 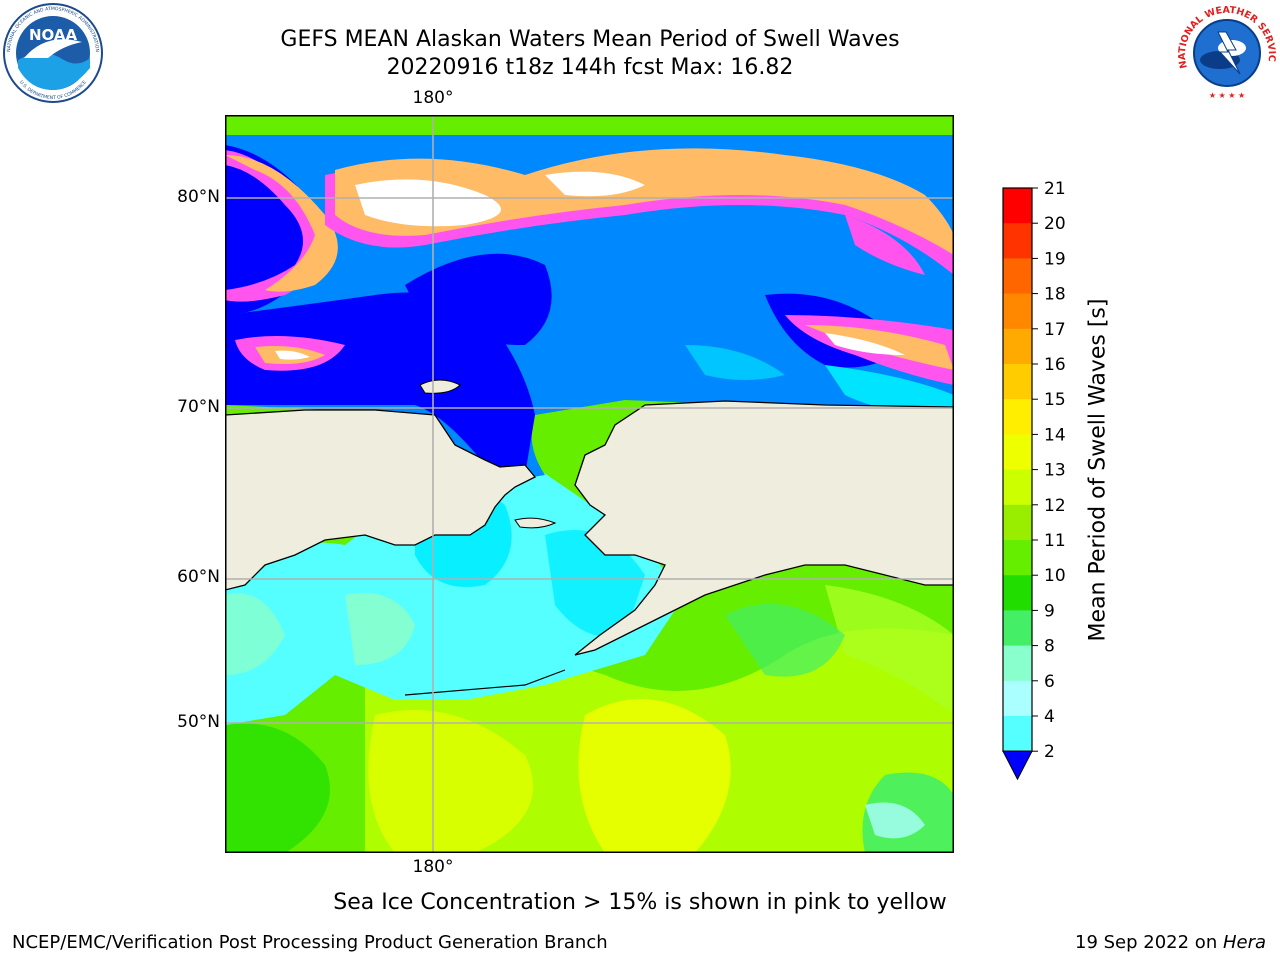 I want to click on colorbar-tick-label: 18, so click(x=1055, y=295).